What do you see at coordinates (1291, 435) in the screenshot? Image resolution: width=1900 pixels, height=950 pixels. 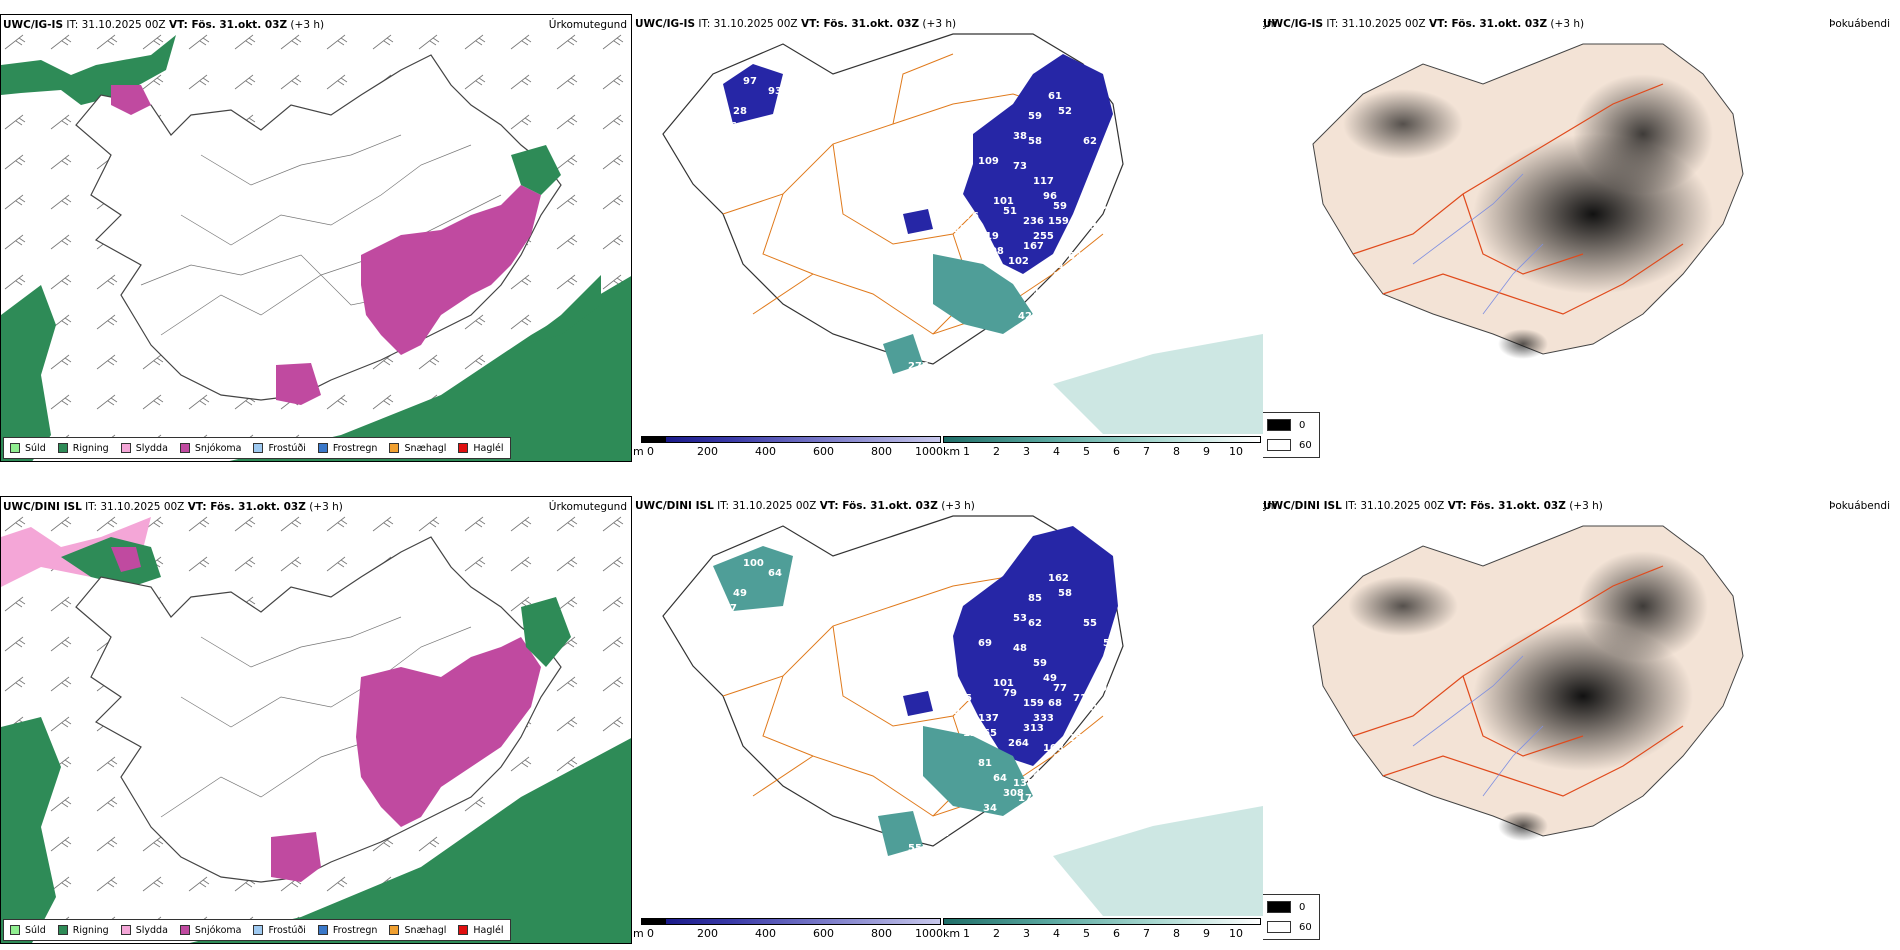 I see `fog-legend-row1: 0 60` at bounding box center [1291, 435].